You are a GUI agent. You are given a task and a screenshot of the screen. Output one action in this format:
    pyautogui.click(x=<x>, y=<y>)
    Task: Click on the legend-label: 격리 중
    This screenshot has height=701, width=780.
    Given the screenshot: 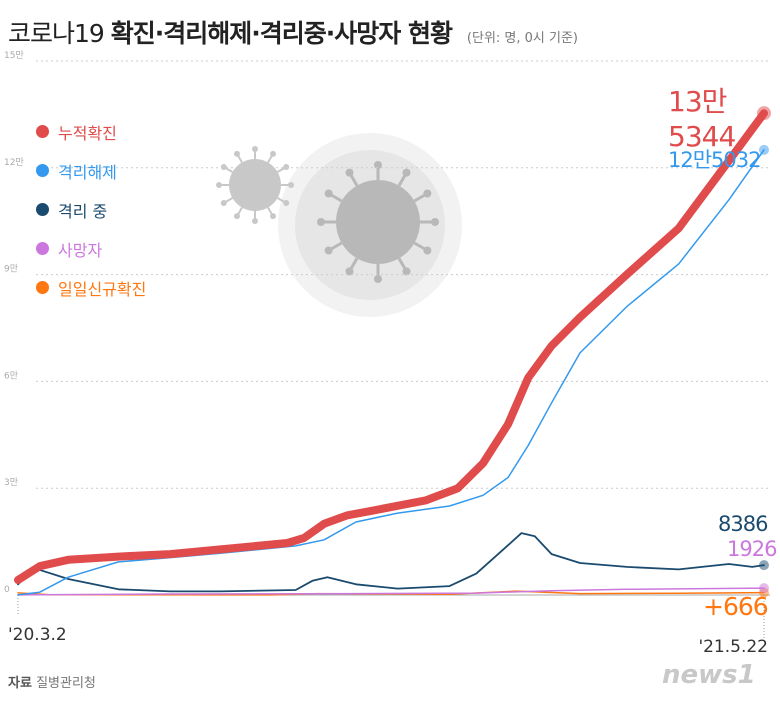 What is the action you would take?
    pyautogui.click(x=83, y=211)
    